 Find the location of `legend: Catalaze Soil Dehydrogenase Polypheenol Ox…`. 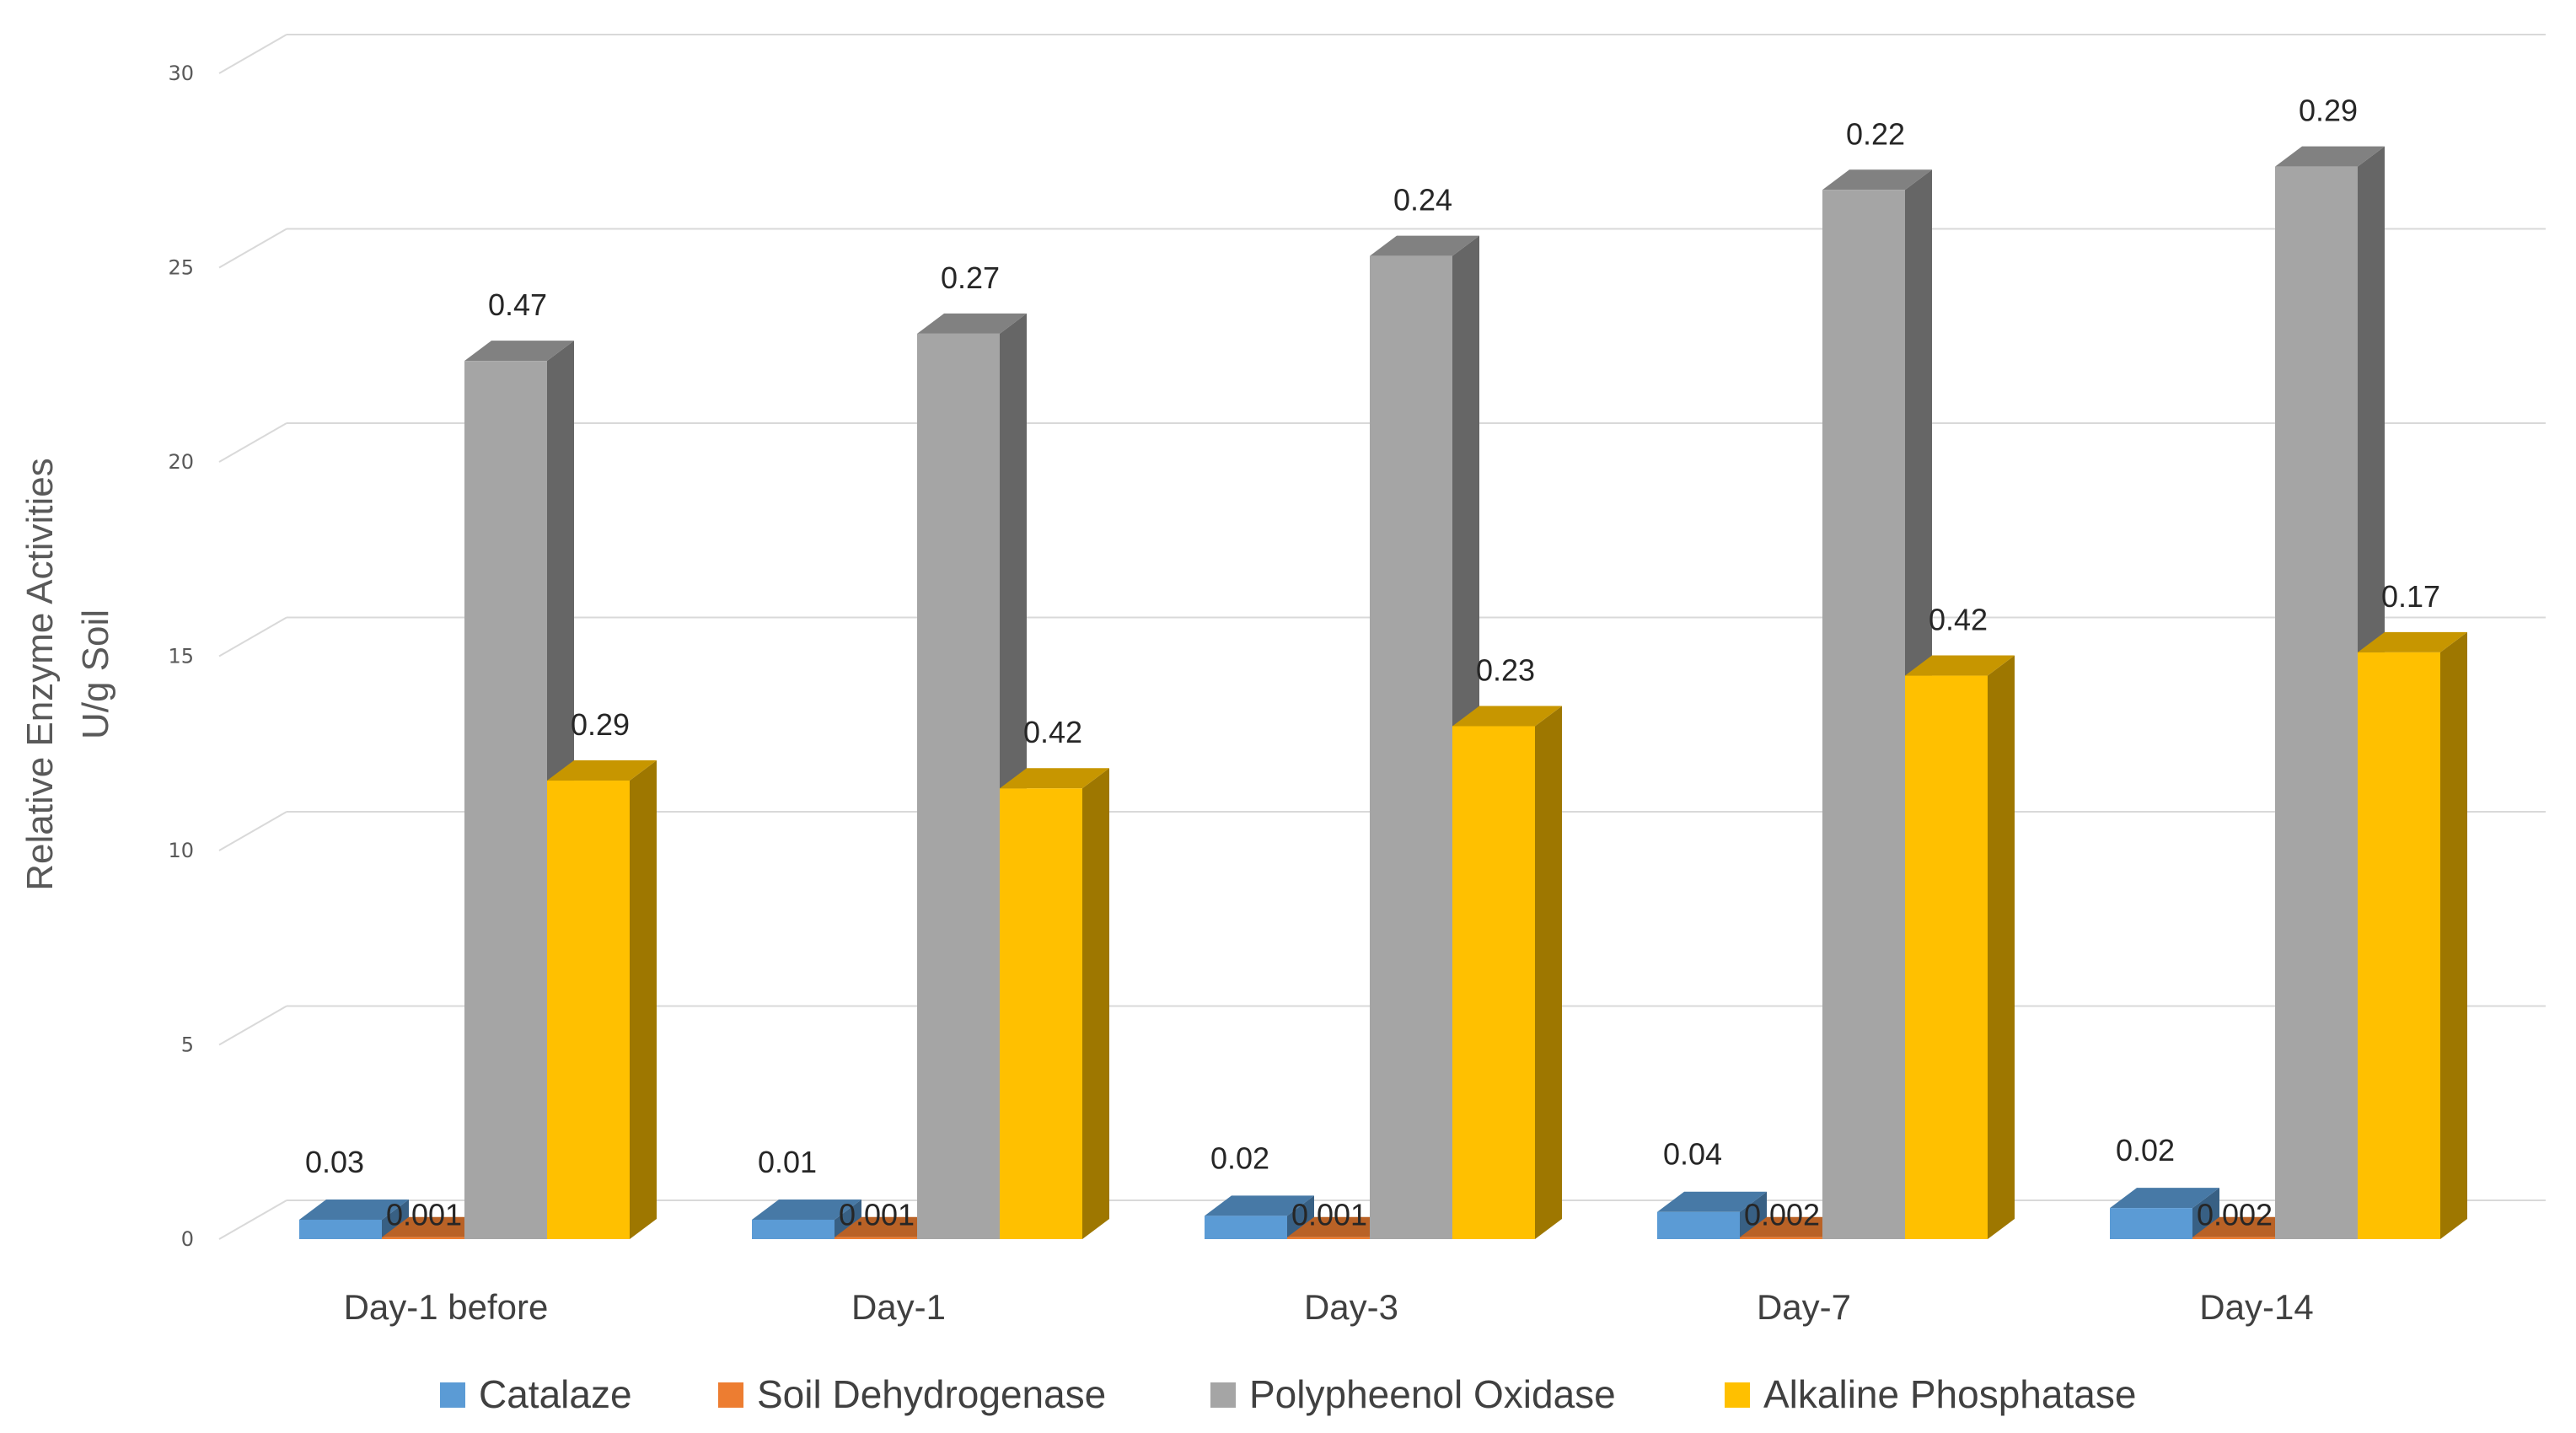

legend: Catalaze Soil Dehydrogenase Polypheenol Ox… is located at coordinates (1288, 1394).